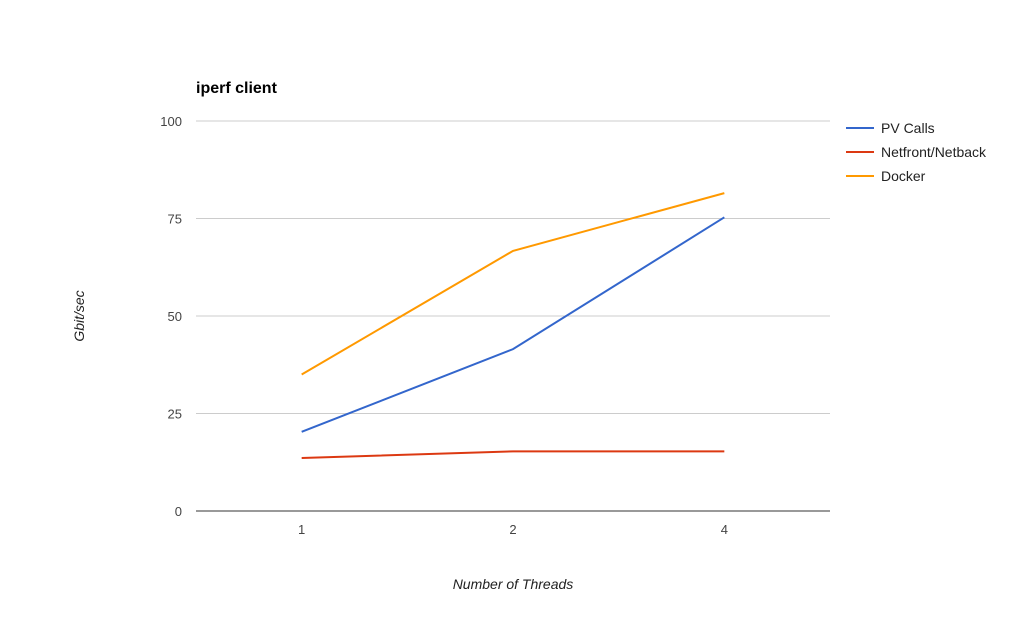  What do you see at coordinates (175, 316) in the screenshot?
I see `y-tick-label: 50` at bounding box center [175, 316].